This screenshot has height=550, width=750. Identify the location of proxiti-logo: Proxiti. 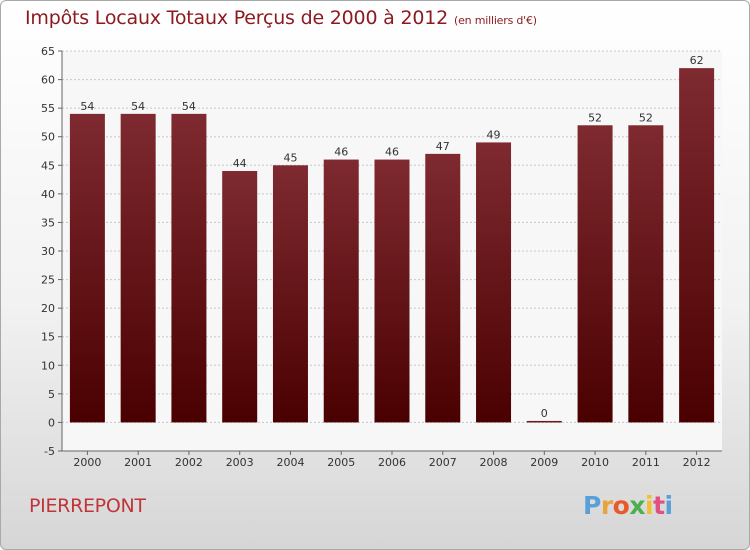
(628, 505).